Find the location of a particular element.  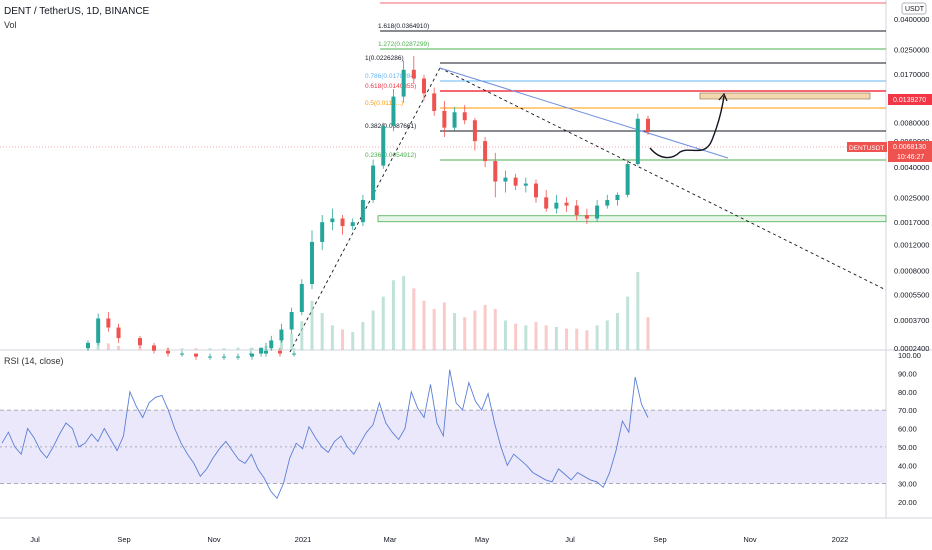

rsi-axis-tick: 100.00 is located at coordinates (909, 355).